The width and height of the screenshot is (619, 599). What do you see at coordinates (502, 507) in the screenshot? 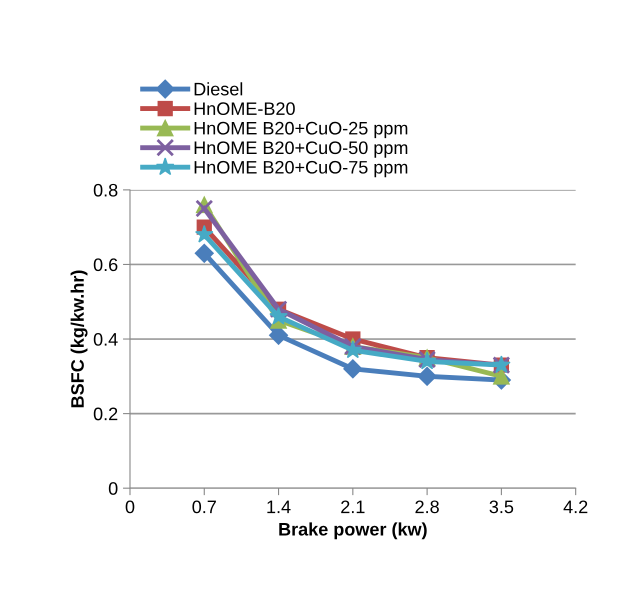
I see `x-tick-label: 3.5` at bounding box center [502, 507].